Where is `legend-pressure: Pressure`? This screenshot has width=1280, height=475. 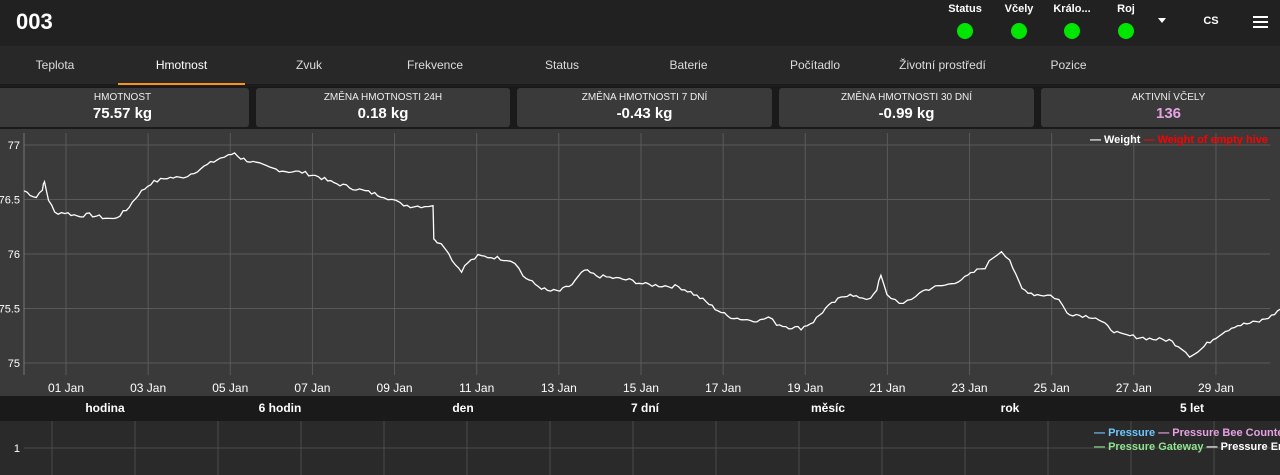
legend-pressure: Pressure is located at coordinates (1132, 433).